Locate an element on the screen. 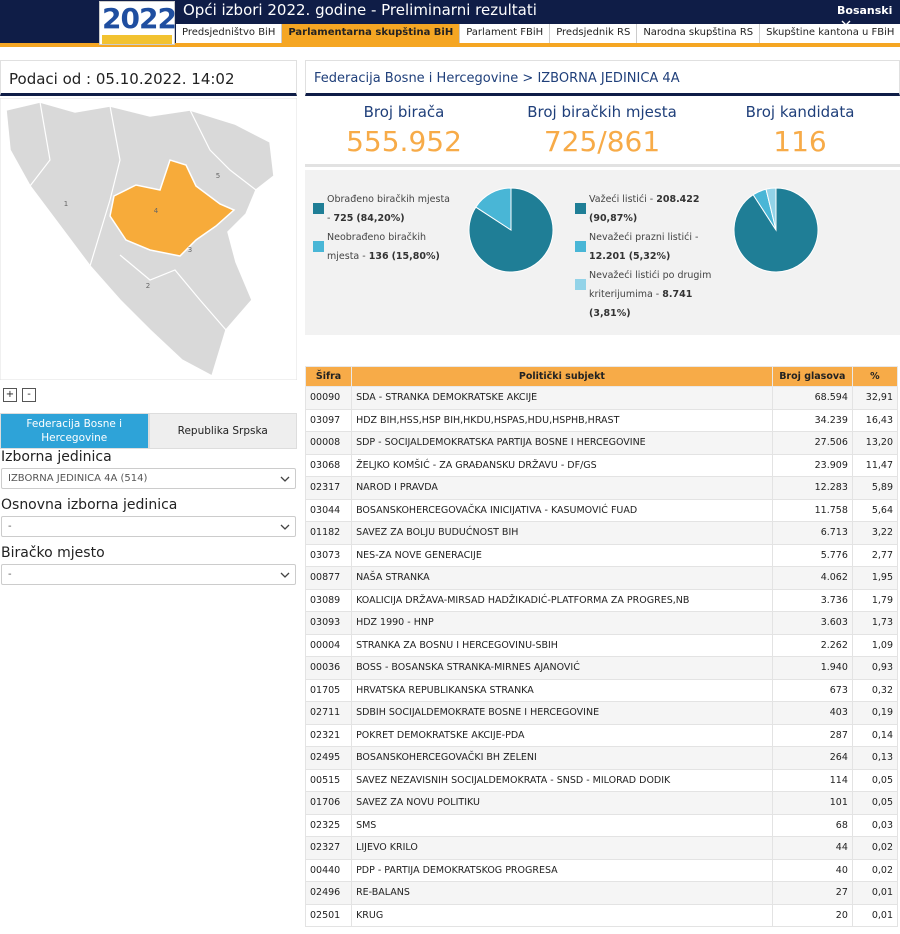 The image size is (900, 934). language: Bosanski is located at coordinates (865, 10).